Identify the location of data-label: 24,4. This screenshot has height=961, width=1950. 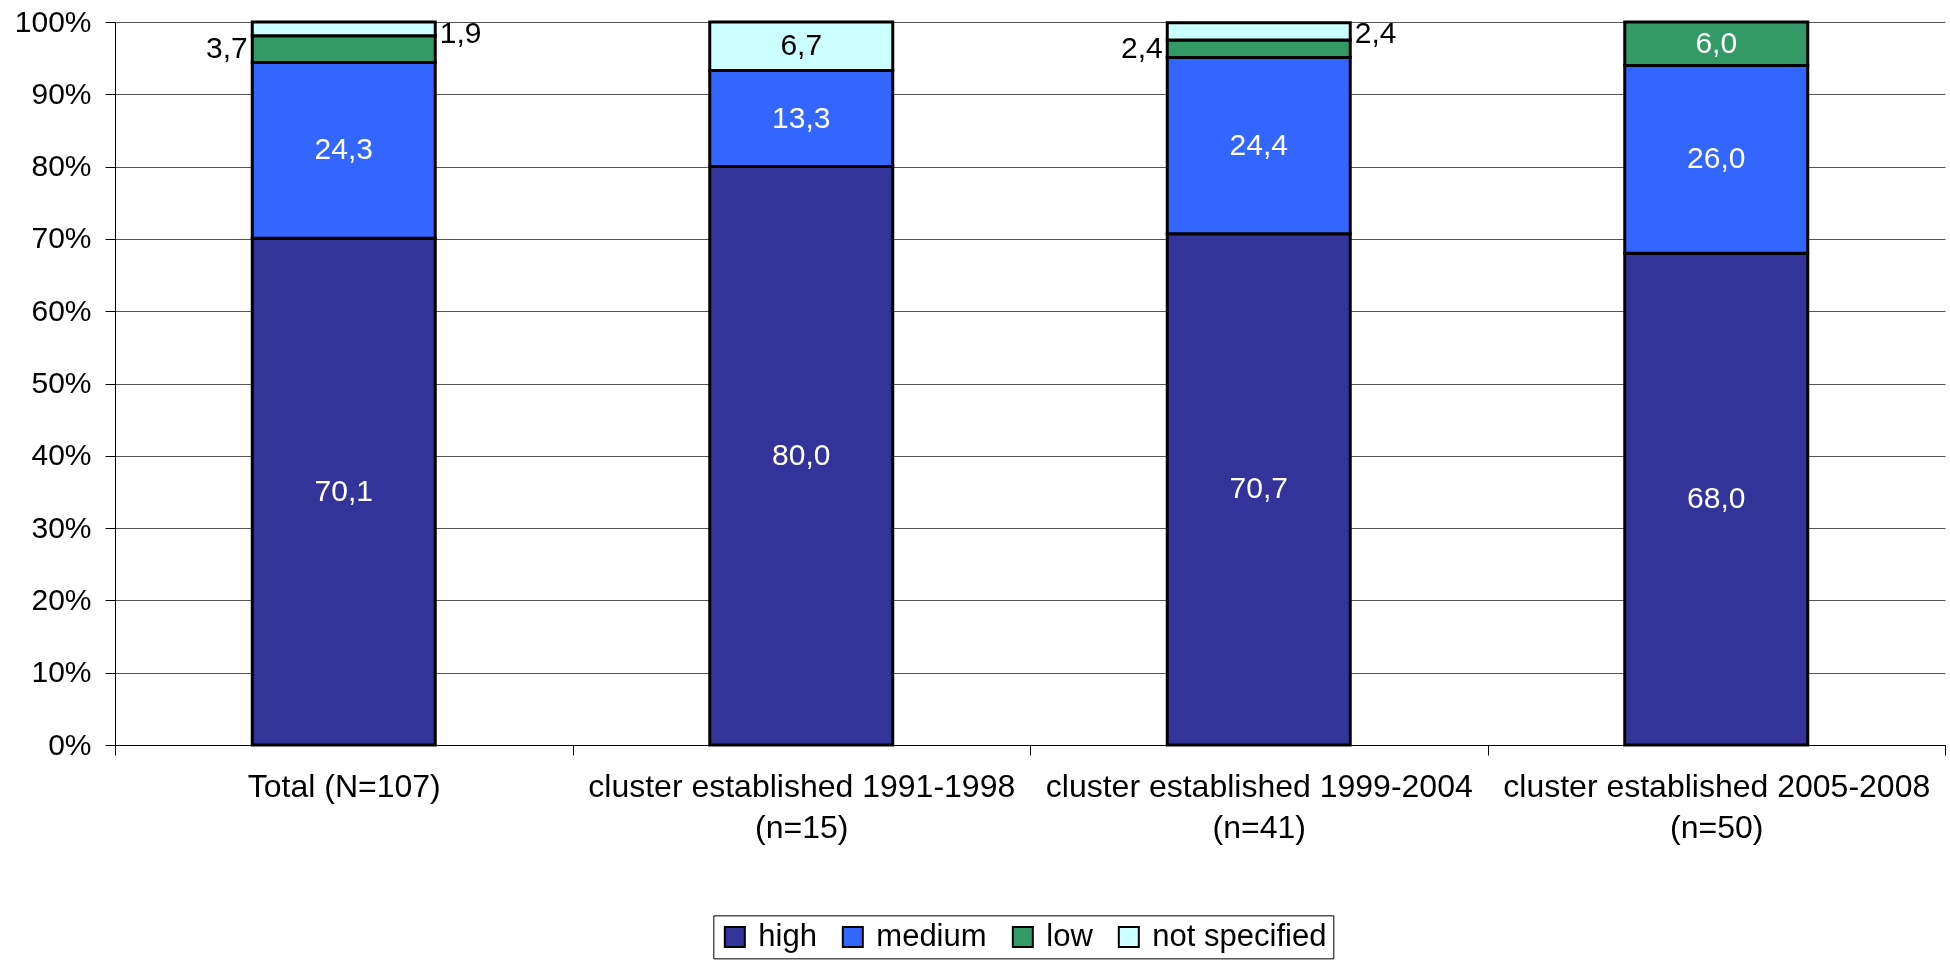
(1258, 144).